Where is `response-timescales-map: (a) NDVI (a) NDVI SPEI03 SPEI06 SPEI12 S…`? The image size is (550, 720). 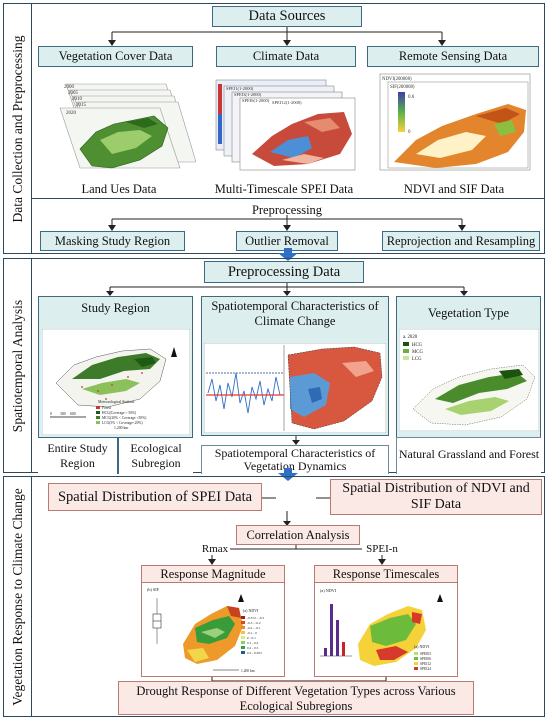 response-timescales-map: (a) NDVI (a) NDVI SPEI03 SPEI06 SPEI12 S… is located at coordinates (381, 629).